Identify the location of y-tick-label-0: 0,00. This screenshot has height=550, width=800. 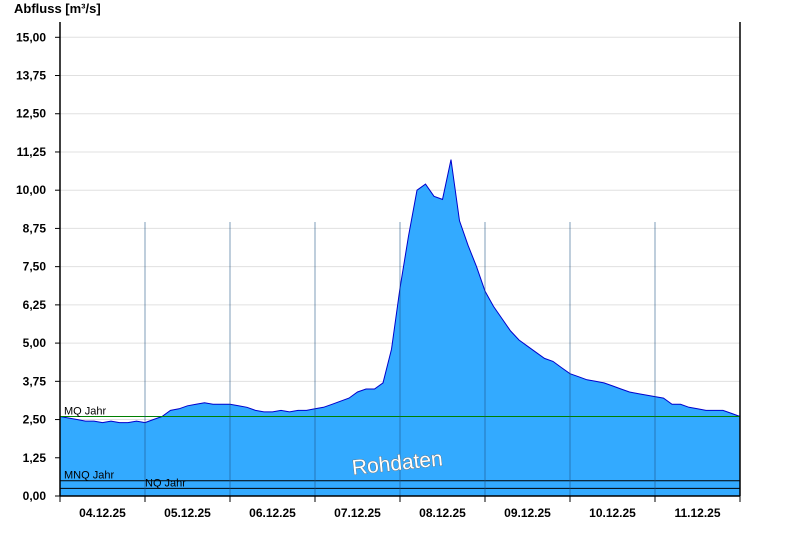
(35, 496).